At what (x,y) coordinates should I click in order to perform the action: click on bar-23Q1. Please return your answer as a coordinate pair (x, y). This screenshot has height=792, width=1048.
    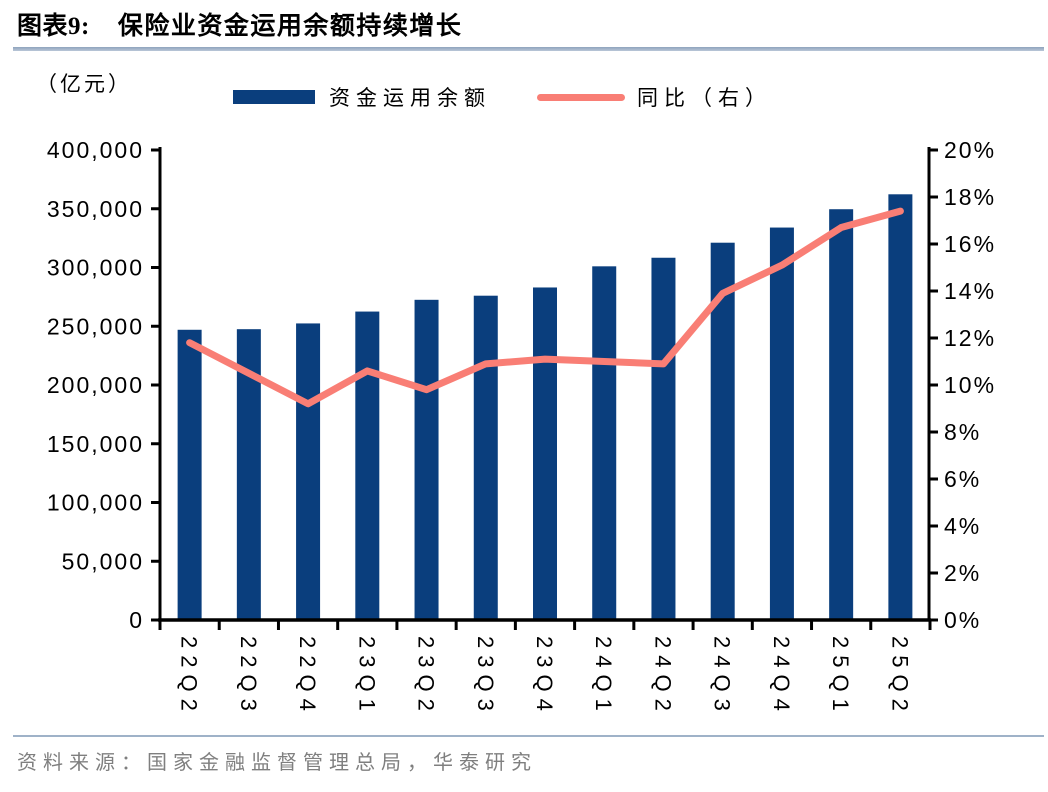
    Looking at the image, I should click on (367, 465).